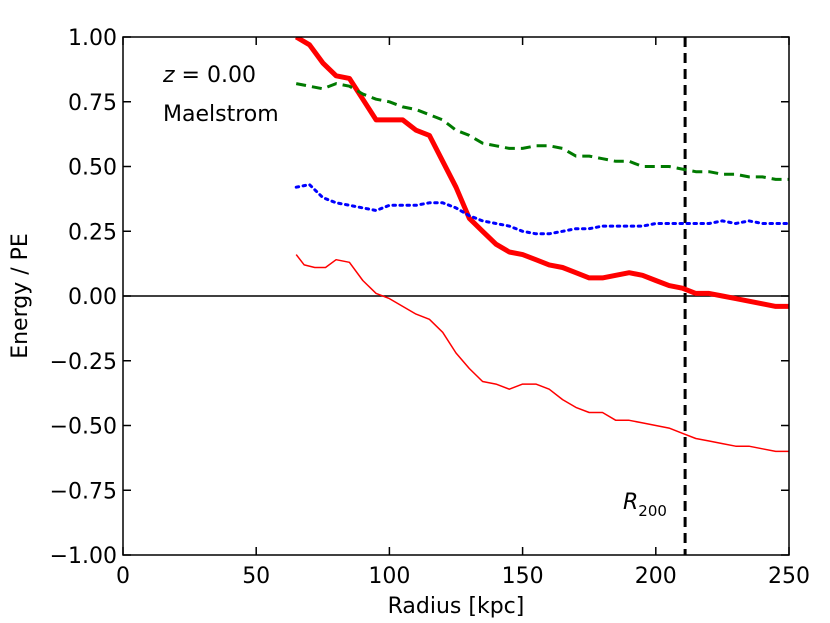  What do you see at coordinates (92, 168) in the screenshot?
I see `y-tick-label: 0.50` at bounding box center [92, 168].